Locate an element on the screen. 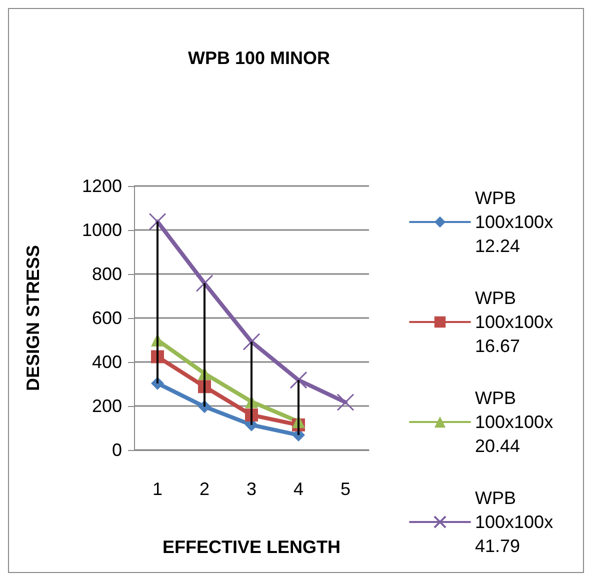  y-tick-label: 600 is located at coordinates (107, 318).